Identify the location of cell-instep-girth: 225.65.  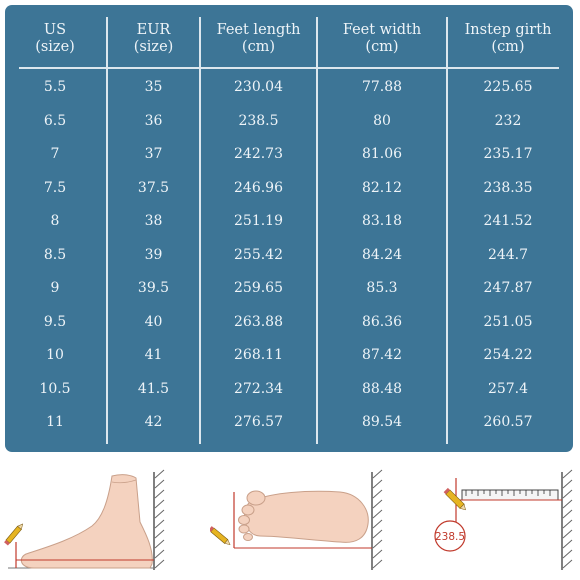
(508, 87).